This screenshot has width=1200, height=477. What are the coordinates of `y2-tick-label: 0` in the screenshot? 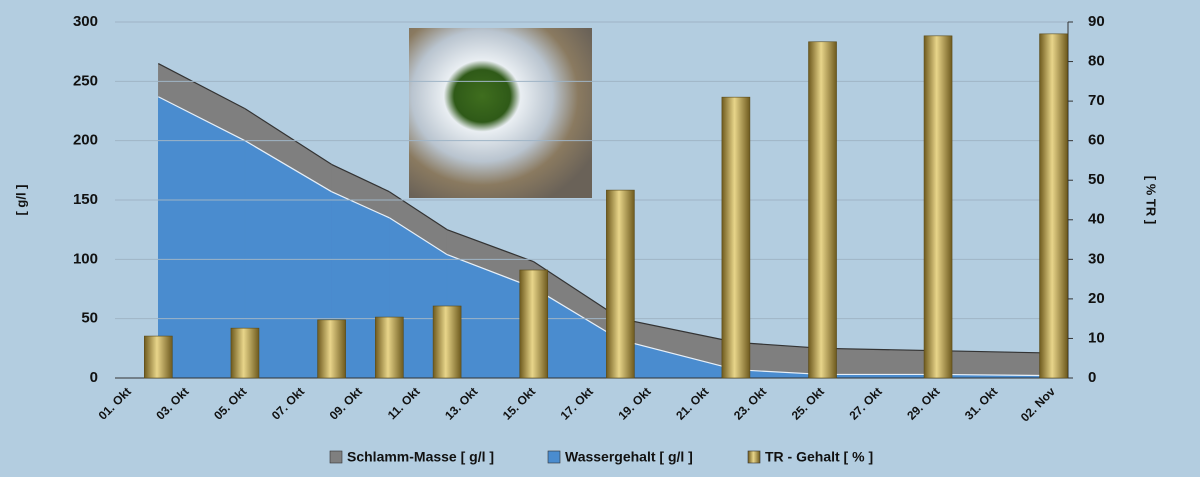 It's located at (1092, 377).